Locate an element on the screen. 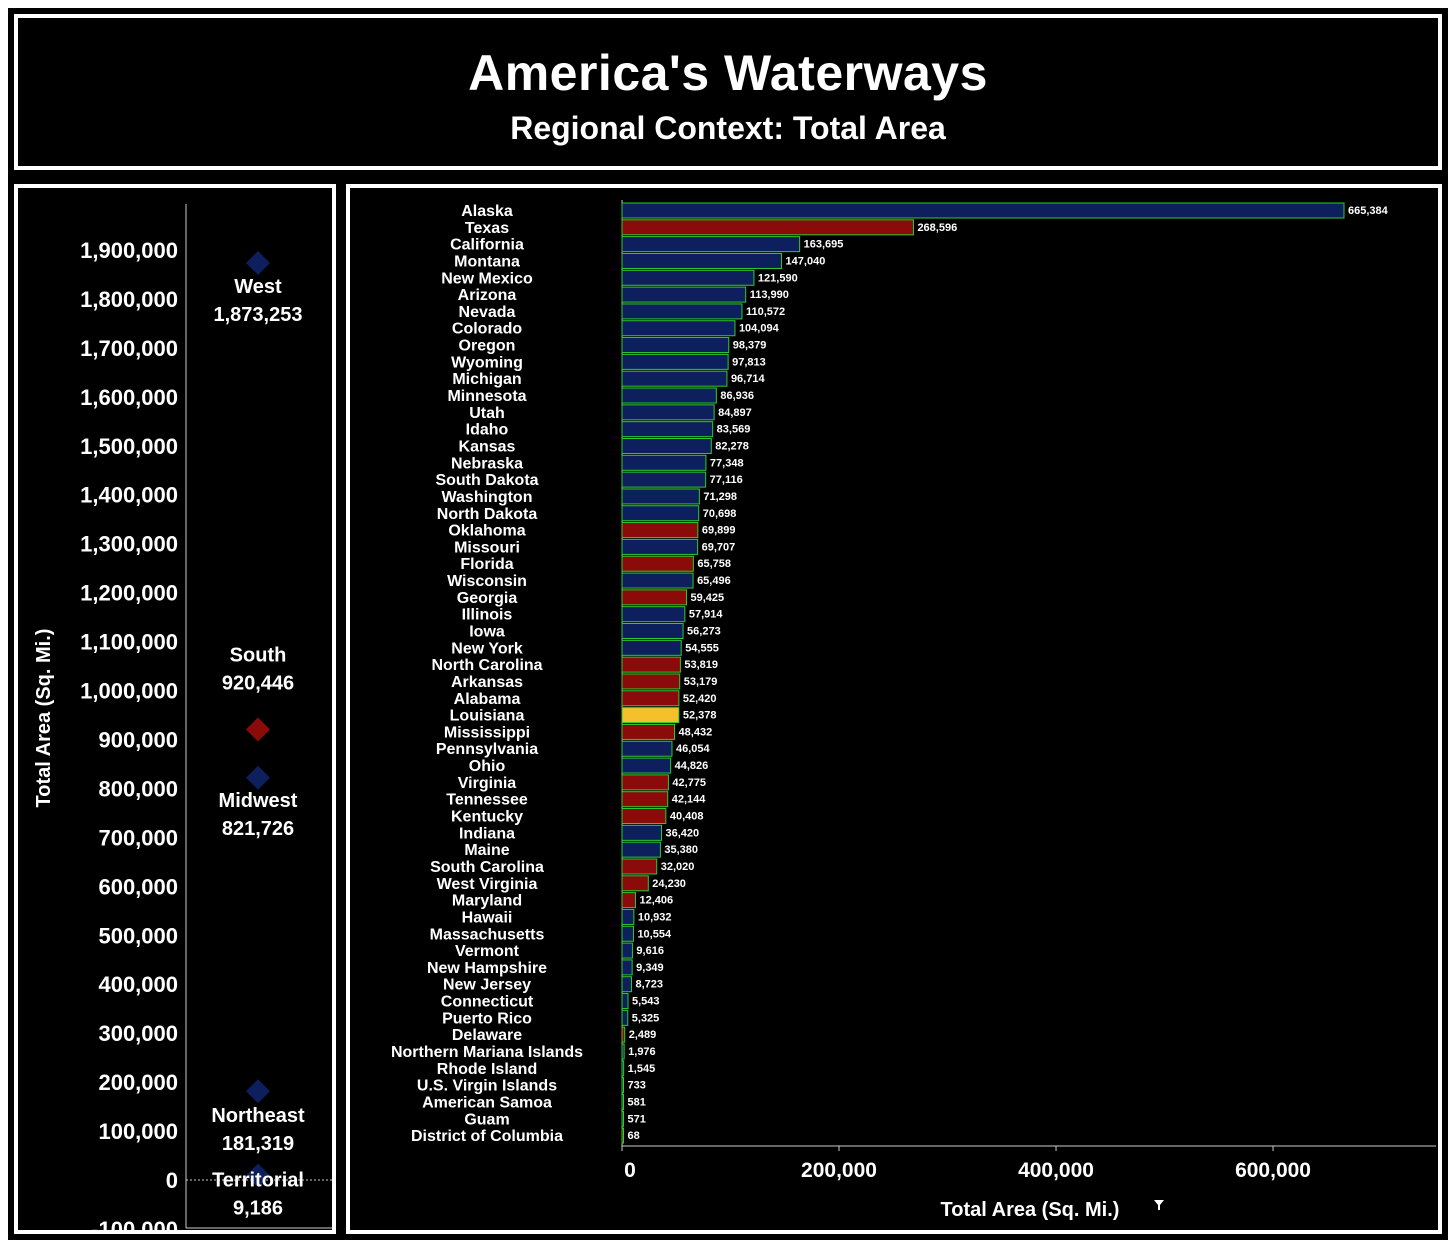 This screenshot has height=1248, width=1456. bar-value-label: 83,569 is located at coordinates (734, 430).